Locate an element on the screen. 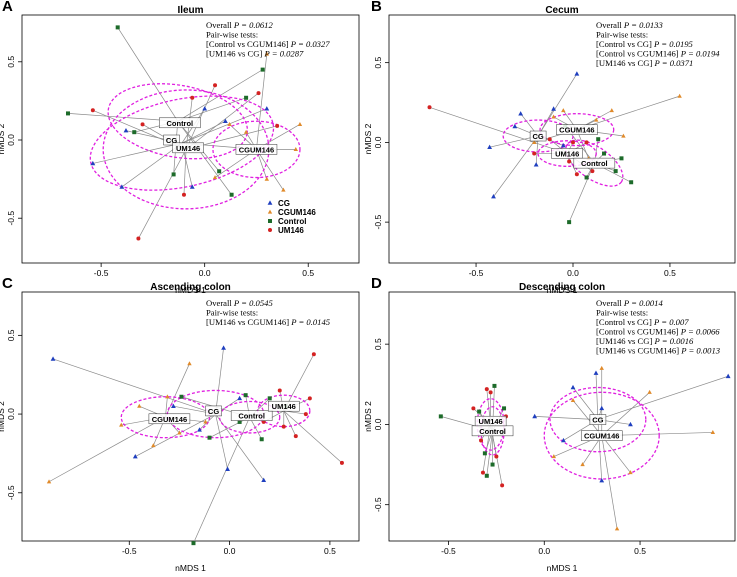 The height and width of the screenshot is (577, 737). x-tick-label: 0.5 is located at coordinates (330, 551).